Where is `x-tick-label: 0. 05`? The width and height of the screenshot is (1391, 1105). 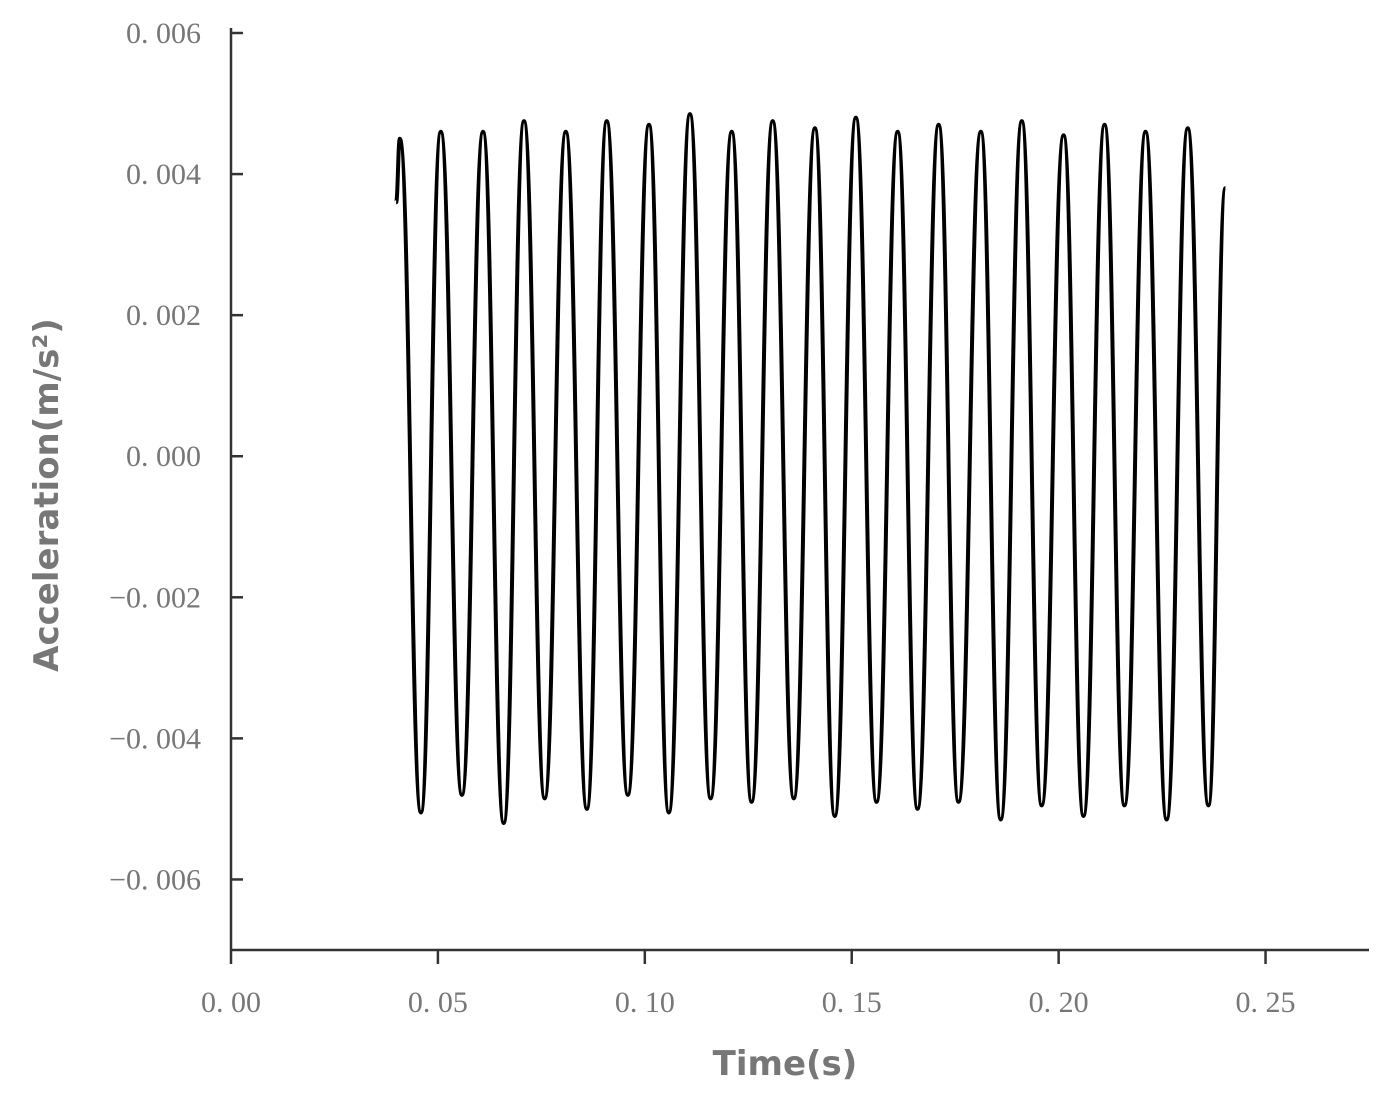 x-tick-label: 0. 05 is located at coordinates (438, 1002).